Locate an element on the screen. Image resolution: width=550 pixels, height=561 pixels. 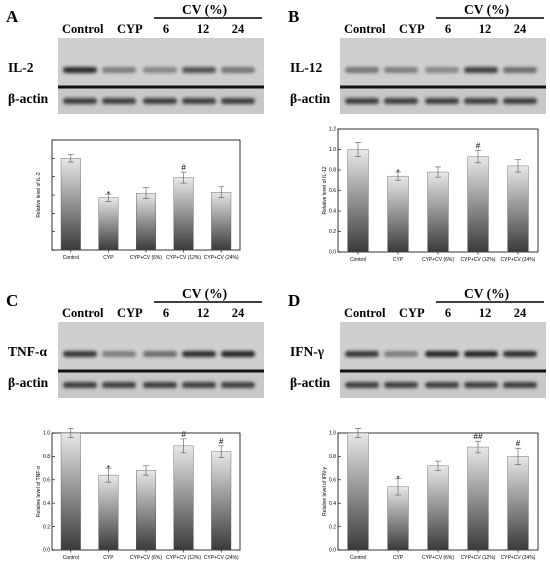
y-axis-label: Relative level of IL-12 is located at coordinates (325, 190).